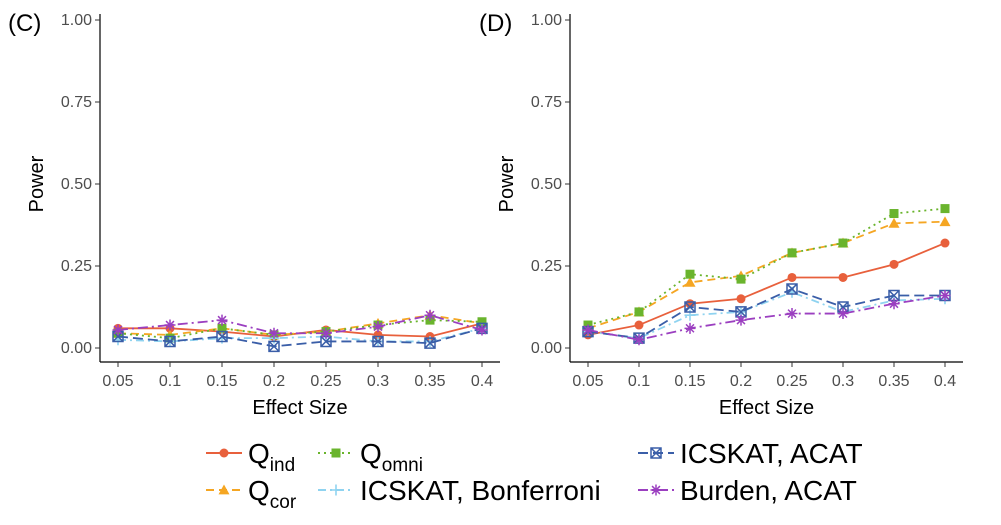 The height and width of the screenshot is (525, 1001). Describe the element at coordinates (282, 465) in the screenshot. I see `legend-label-sub: ind` at that location.